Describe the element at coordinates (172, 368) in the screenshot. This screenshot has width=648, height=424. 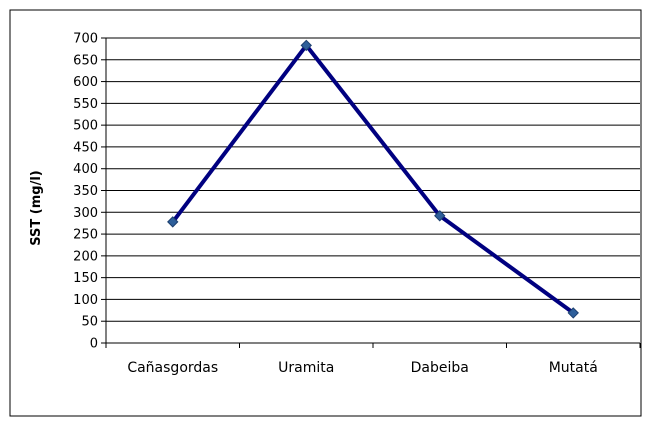
I see `x-tick-label: Cañasgordas` at that location.